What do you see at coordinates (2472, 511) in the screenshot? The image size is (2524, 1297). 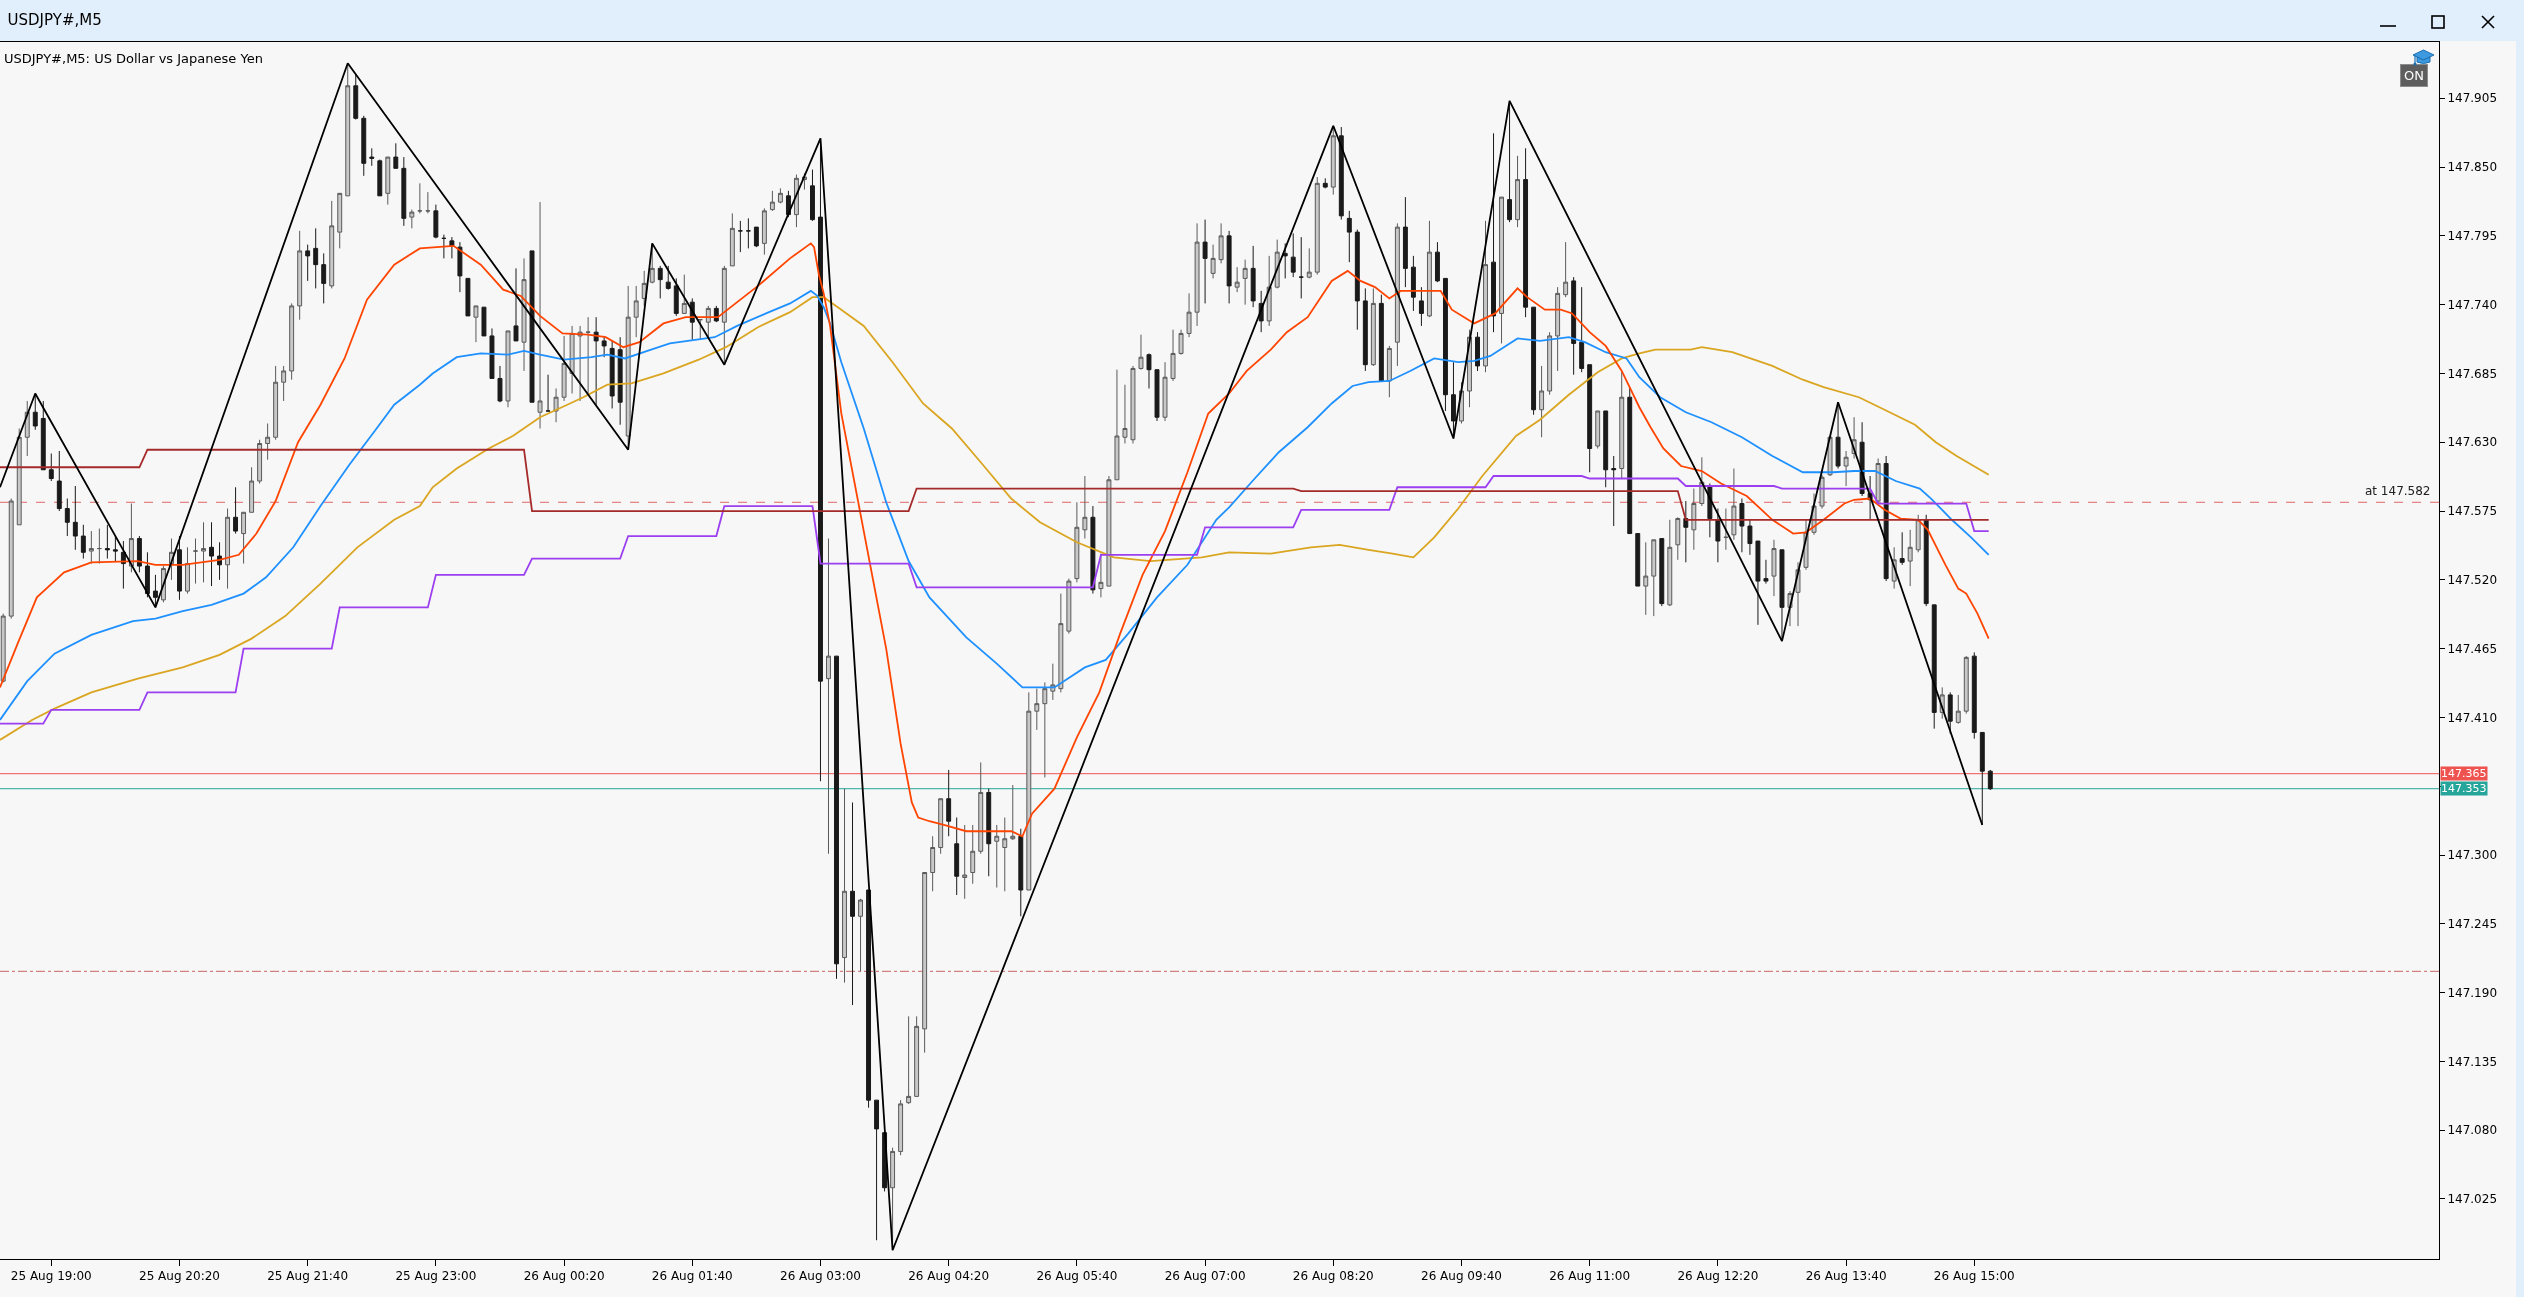 I see `y-tick-label: 147.575` at bounding box center [2472, 511].